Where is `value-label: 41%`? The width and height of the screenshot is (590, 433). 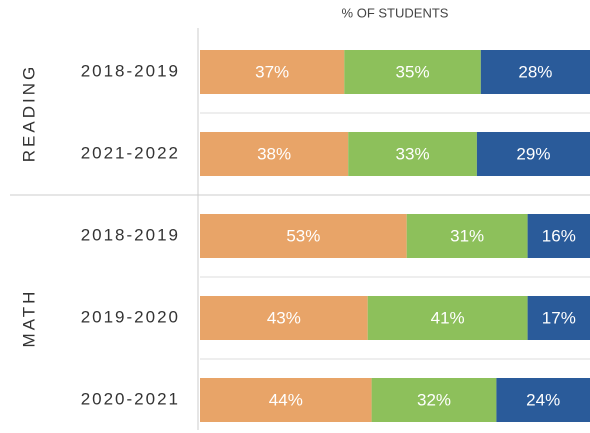 value-label: 41% is located at coordinates (448, 317).